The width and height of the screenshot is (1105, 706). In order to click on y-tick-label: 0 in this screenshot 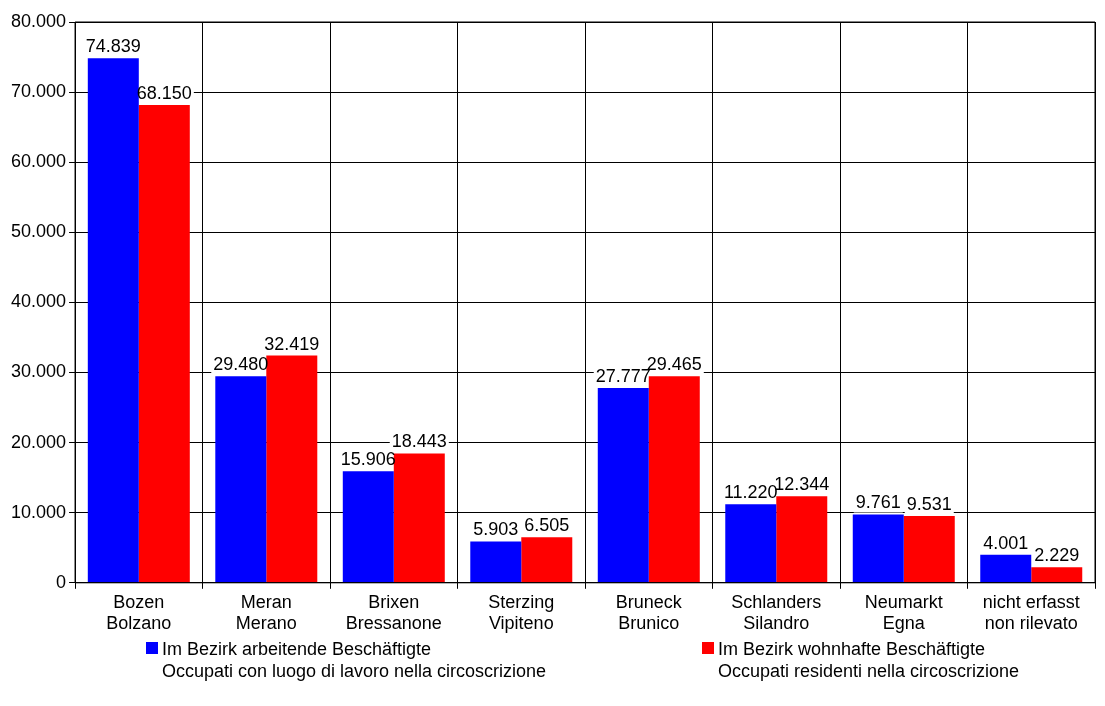, I will do `click(61, 581)`.